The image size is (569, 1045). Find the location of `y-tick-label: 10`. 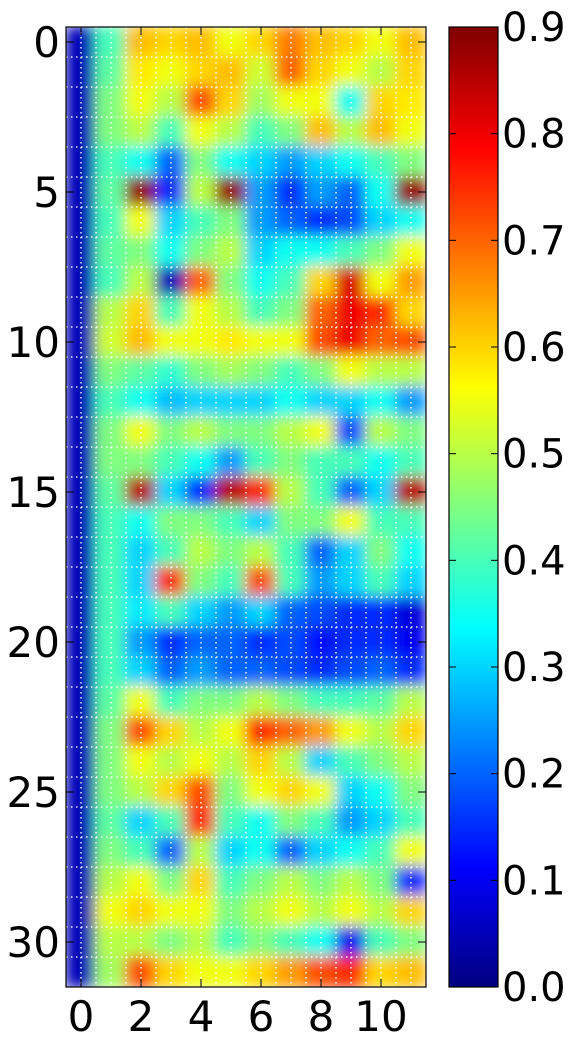

y-tick-label: 10 is located at coordinates (33, 342).